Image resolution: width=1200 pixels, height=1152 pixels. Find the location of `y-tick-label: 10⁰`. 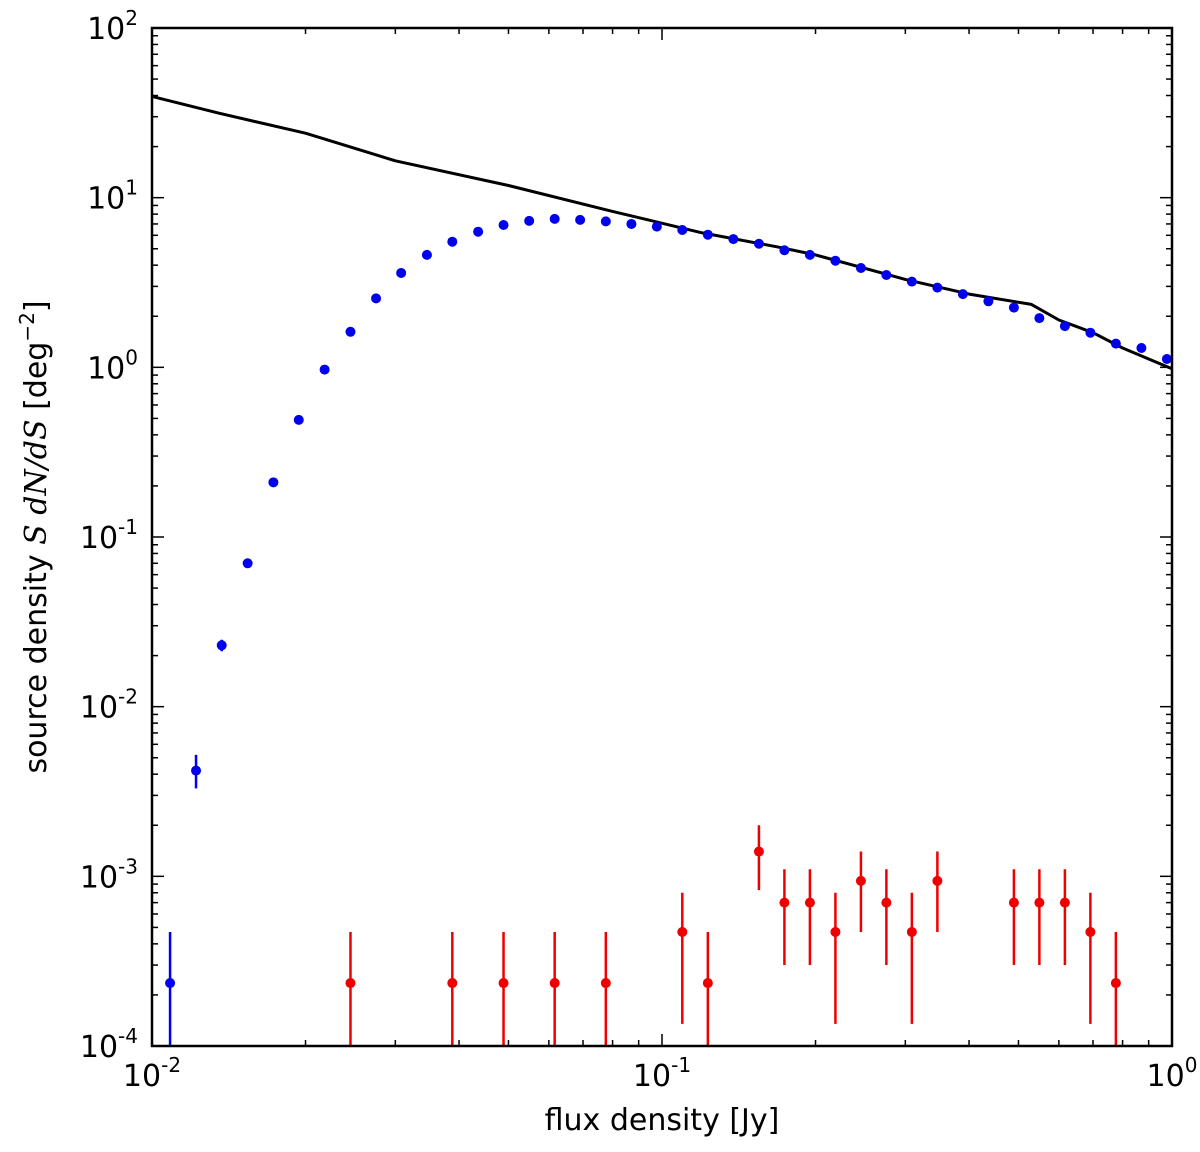

y-tick-label: 10⁰ is located at coordinates (112, 365).